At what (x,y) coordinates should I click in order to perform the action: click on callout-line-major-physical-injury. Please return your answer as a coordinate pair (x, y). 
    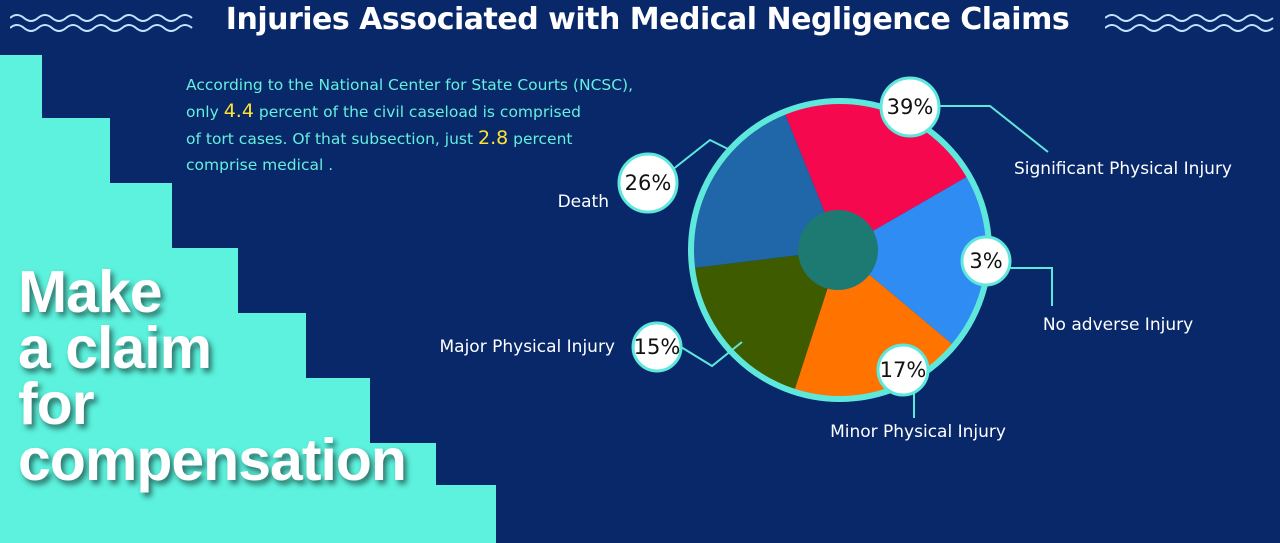
    Looking at the image, I should click on (711, 354).